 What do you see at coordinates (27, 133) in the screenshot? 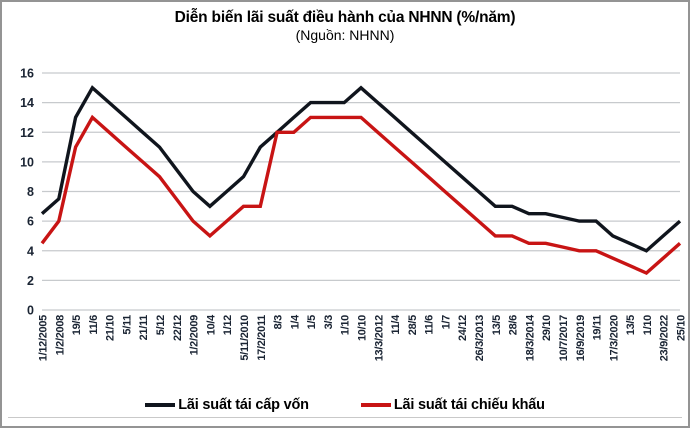
I see `y-axis-tick-label: 12` at bounding box center [27, 133].